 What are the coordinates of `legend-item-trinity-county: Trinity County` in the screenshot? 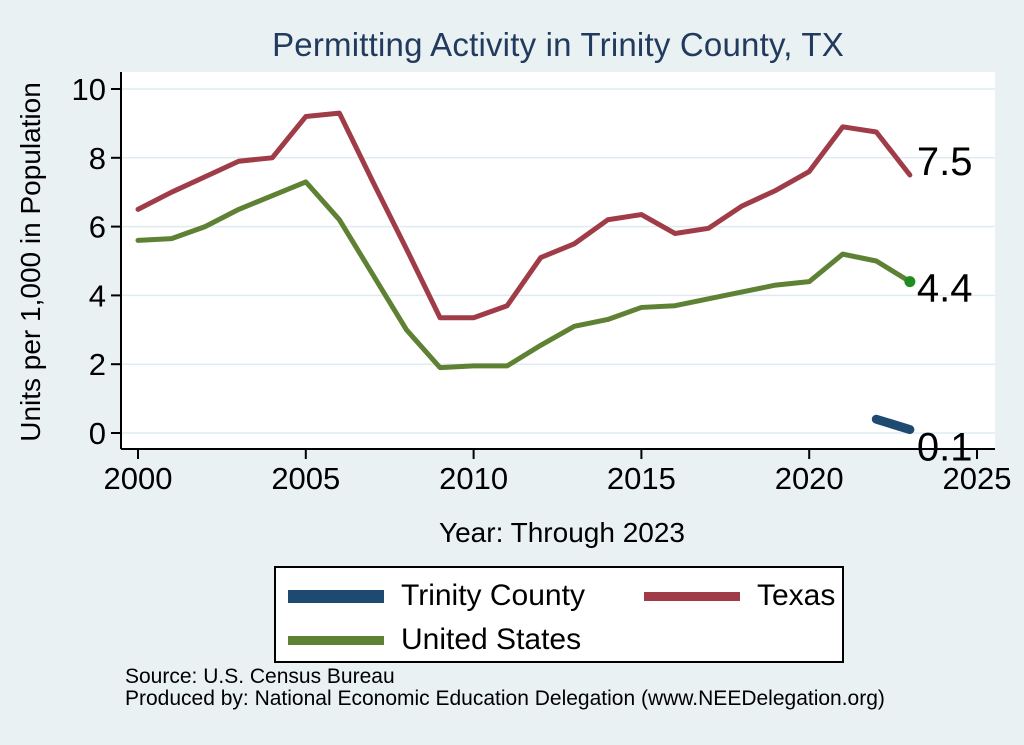 It's located at (454, 596).